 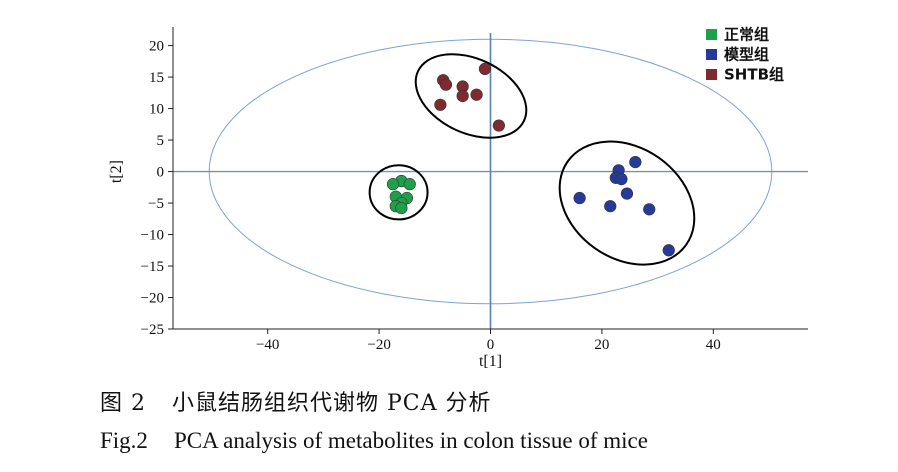 I want to click on caption-cn-text: 小鼠结肠组织代谢物 PCA 分析, so click(x=332, y=403).